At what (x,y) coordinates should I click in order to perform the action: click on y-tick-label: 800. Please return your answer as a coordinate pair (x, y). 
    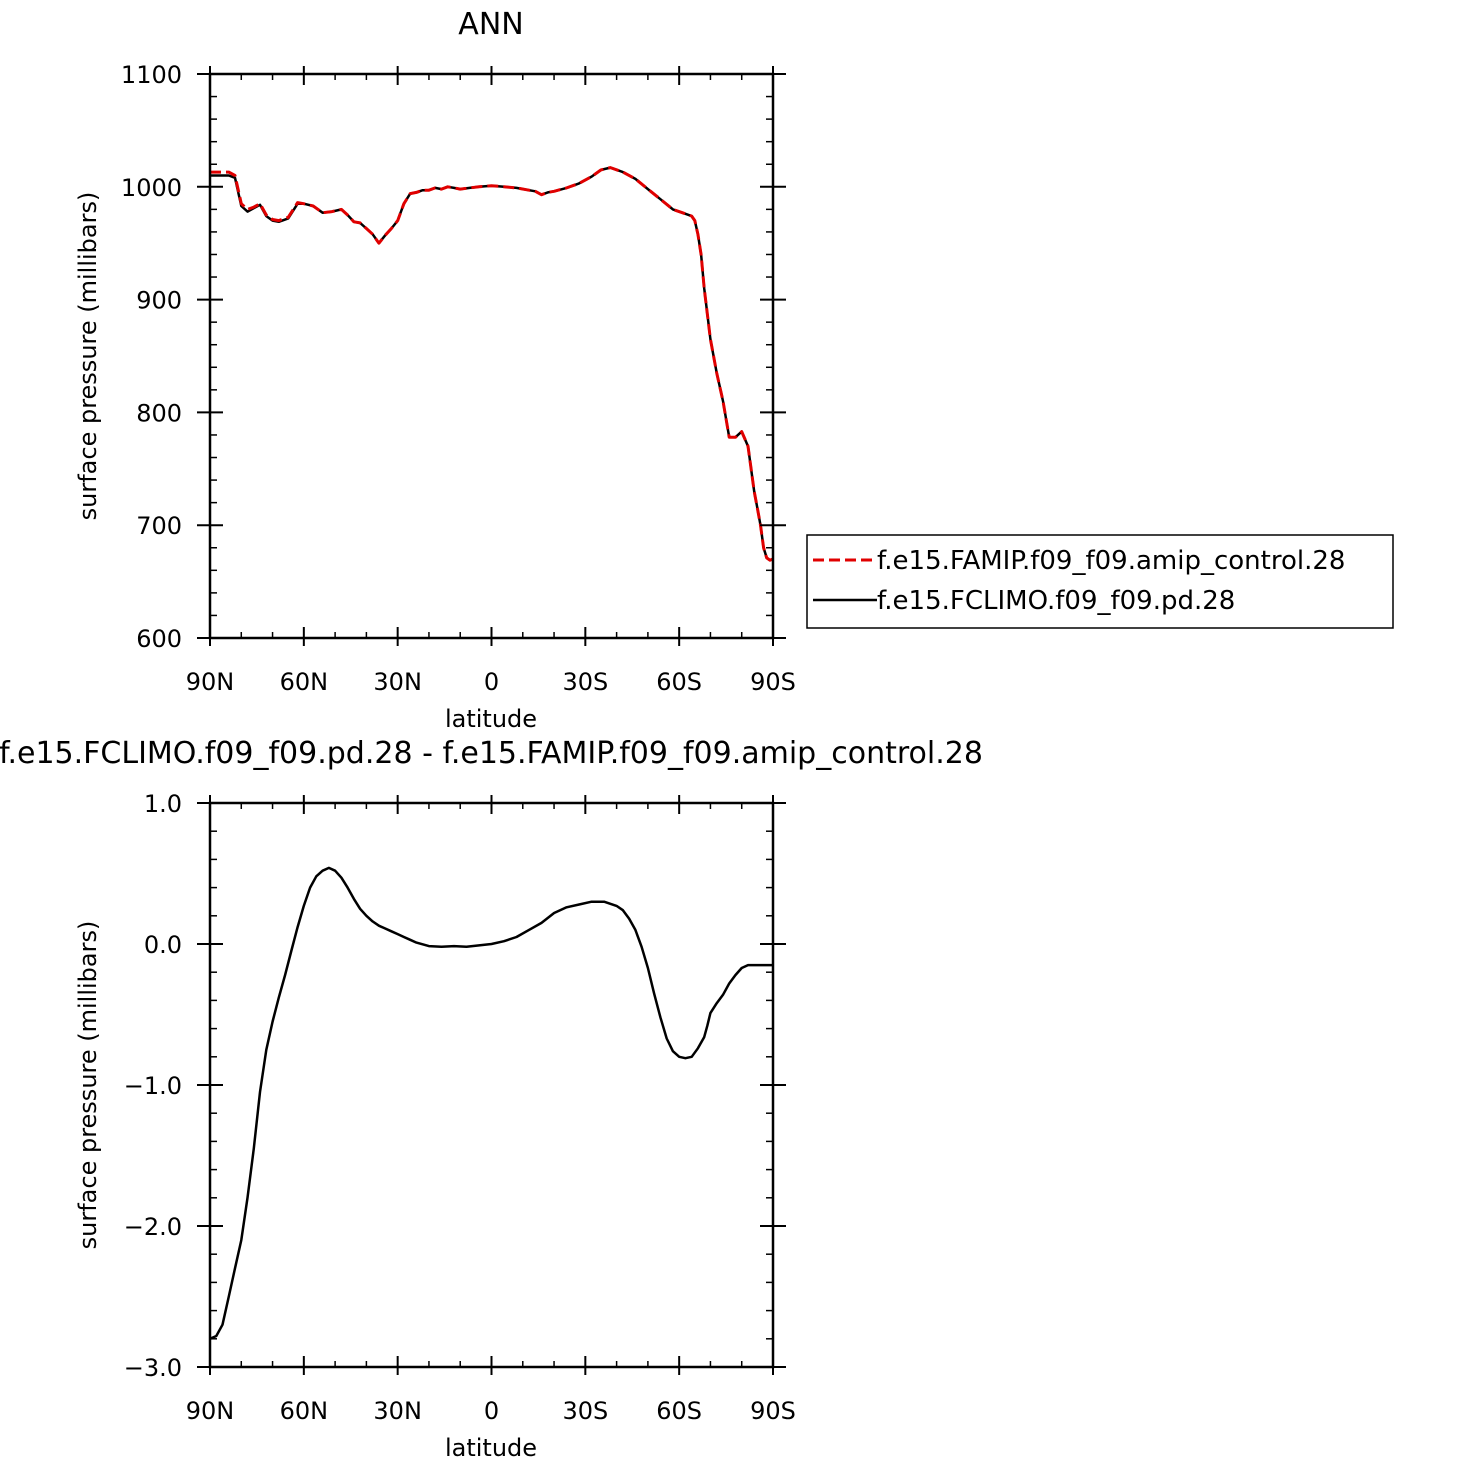
    Looking at the image, I should click on (159, 413).